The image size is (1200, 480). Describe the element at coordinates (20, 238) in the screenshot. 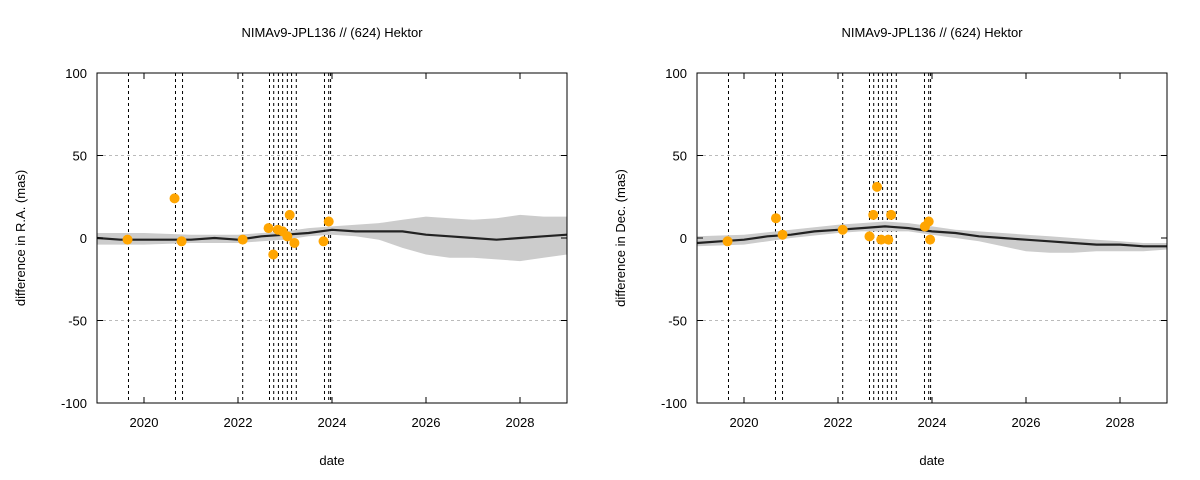

I see `y-axis-label: difference in R.A. (mas)` at that location.